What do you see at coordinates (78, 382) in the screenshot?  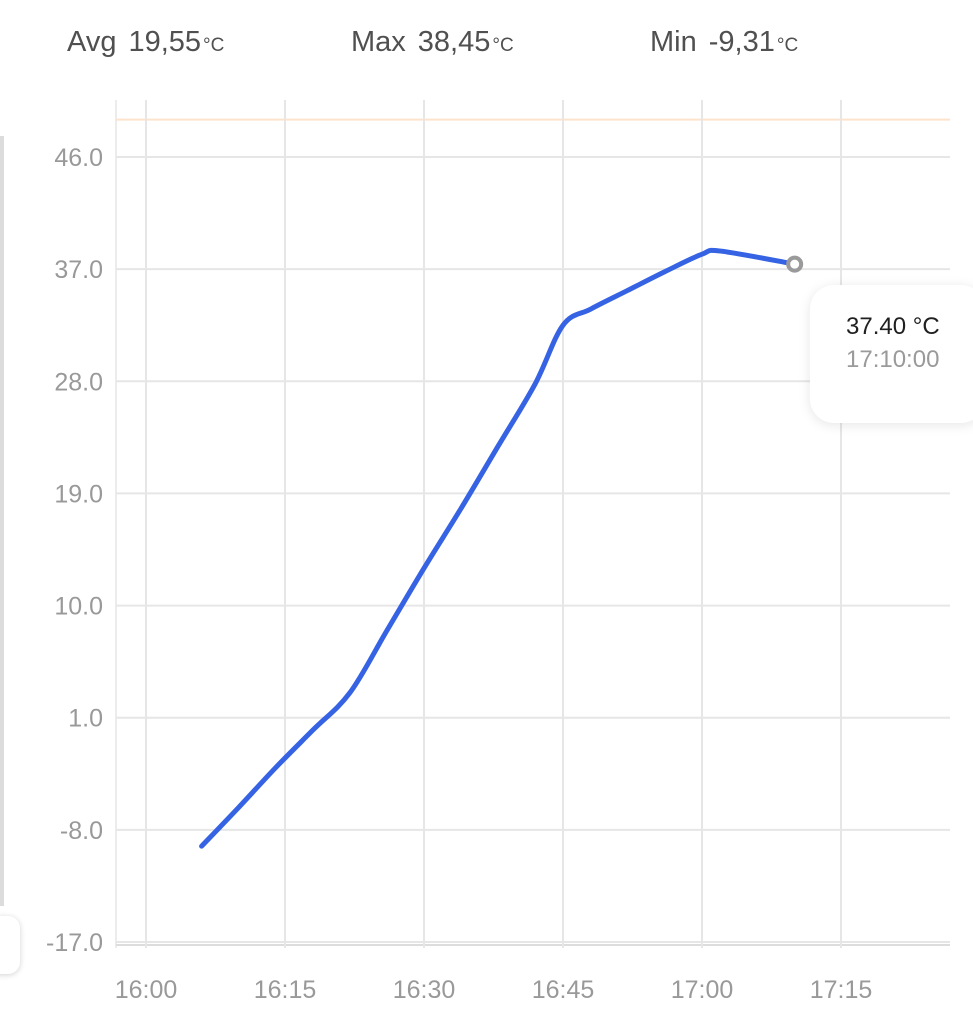 I see `y-tick-label: 28.0` at bounding box center [78, 382].